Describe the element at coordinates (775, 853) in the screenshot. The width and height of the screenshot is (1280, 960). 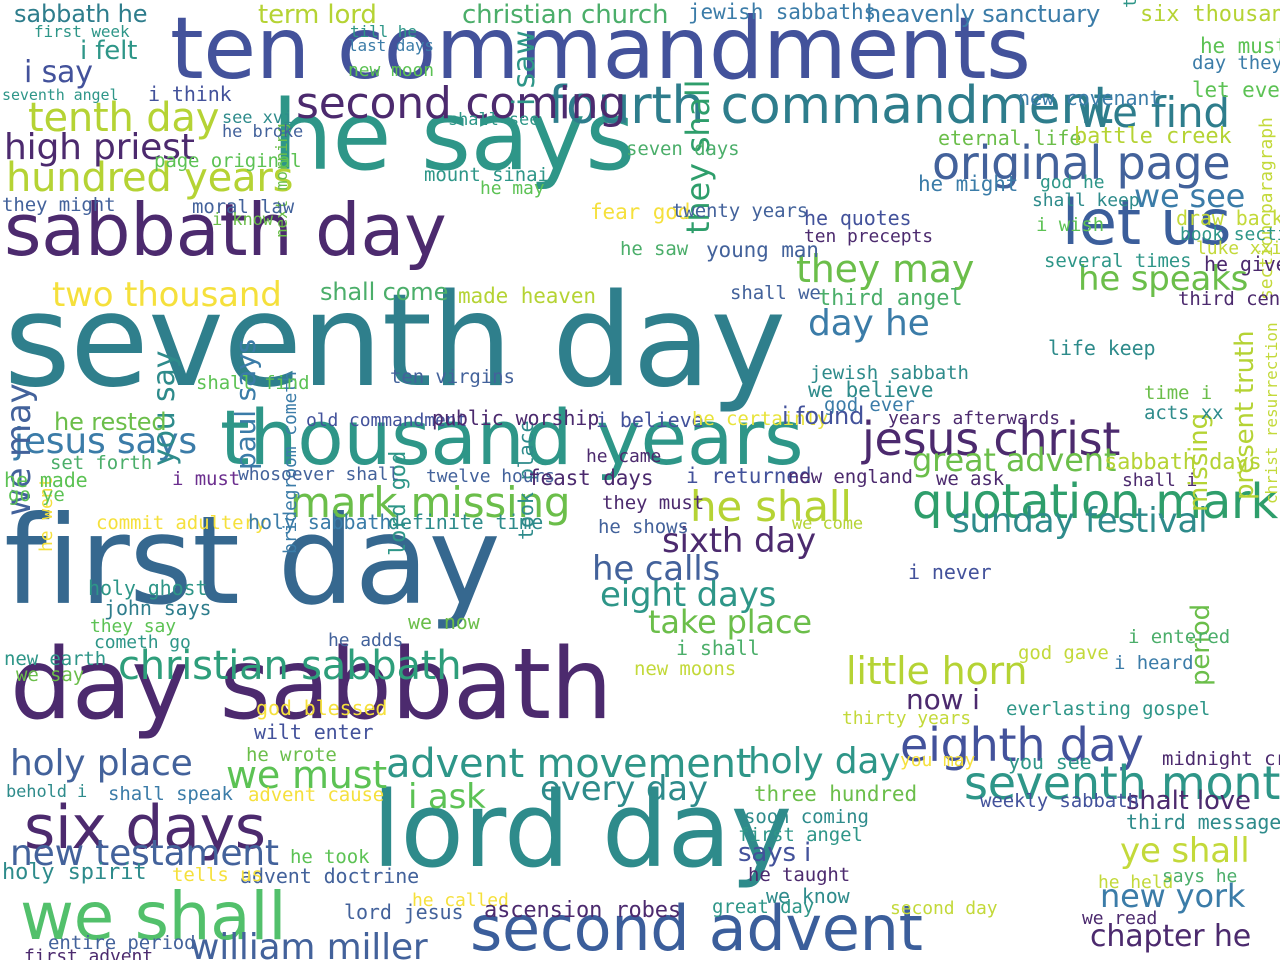
I see `cloud-word: says i` at that location.